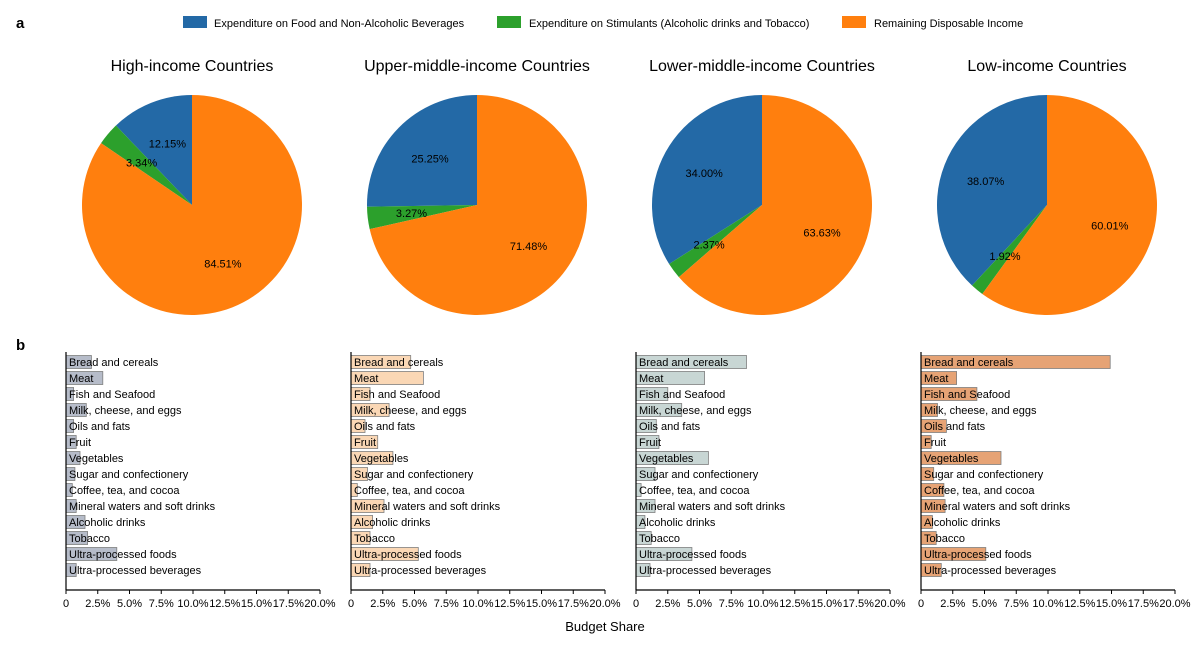 This screenshot has height=646, width=1200. Describe the element at coordinates (20, 23) in the screenshot. I see `panel-label-a: a` at that location.